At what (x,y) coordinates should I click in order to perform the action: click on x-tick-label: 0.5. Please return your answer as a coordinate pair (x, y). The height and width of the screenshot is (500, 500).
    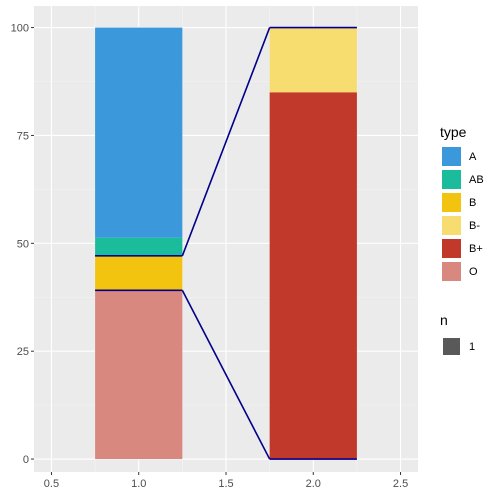
    Looking at the image, I should click on (51, 484).